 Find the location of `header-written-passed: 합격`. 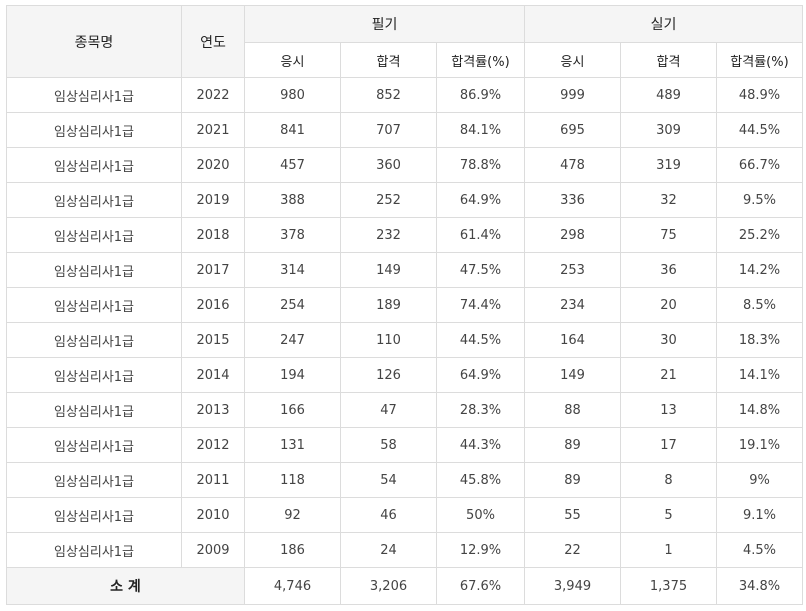

header-written-passed: 합격 is located at coordinates (388, 60).